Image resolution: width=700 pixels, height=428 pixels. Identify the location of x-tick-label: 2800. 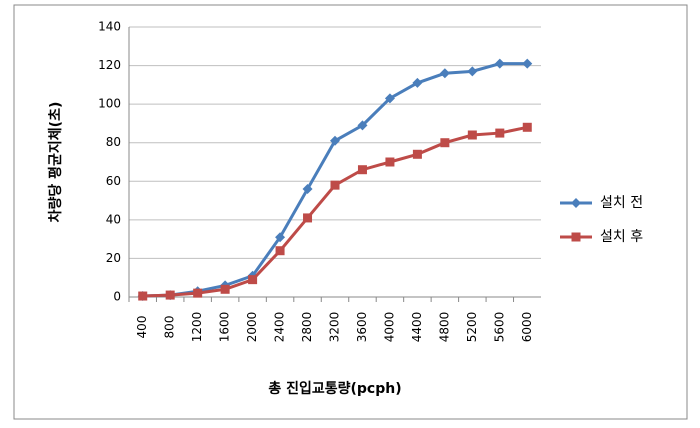
(307, 327).